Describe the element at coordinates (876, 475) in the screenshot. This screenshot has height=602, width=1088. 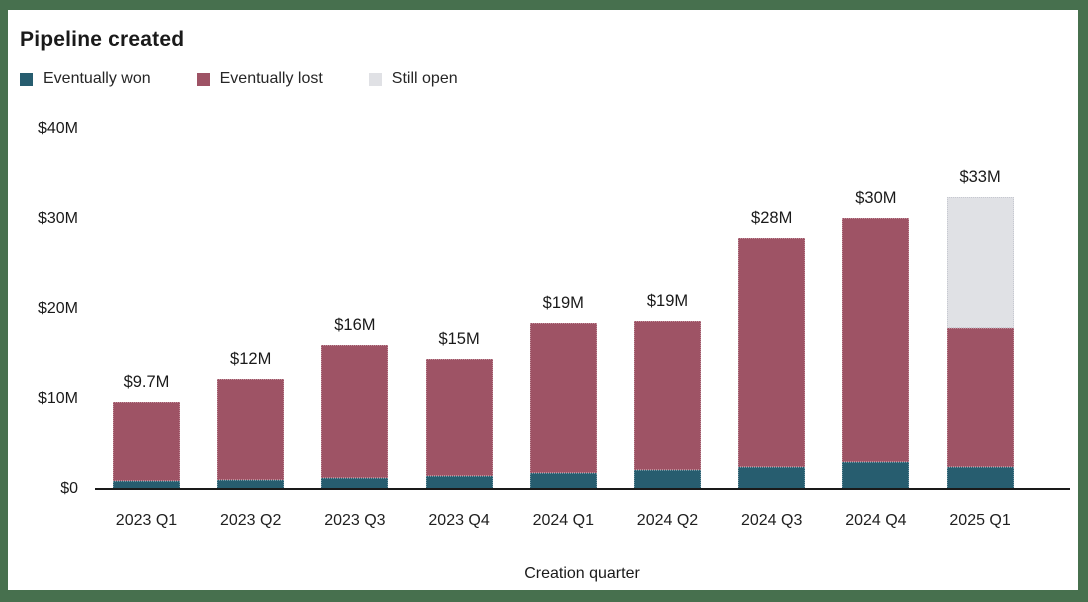
I see `bar-segment-2024-q4-eventually-won` at that location.